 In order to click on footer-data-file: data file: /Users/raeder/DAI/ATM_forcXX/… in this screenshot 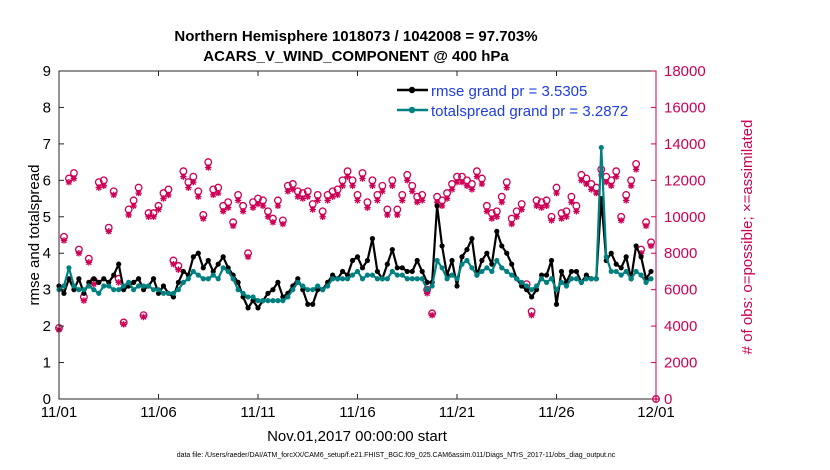, I will do `click(396, 455)`.